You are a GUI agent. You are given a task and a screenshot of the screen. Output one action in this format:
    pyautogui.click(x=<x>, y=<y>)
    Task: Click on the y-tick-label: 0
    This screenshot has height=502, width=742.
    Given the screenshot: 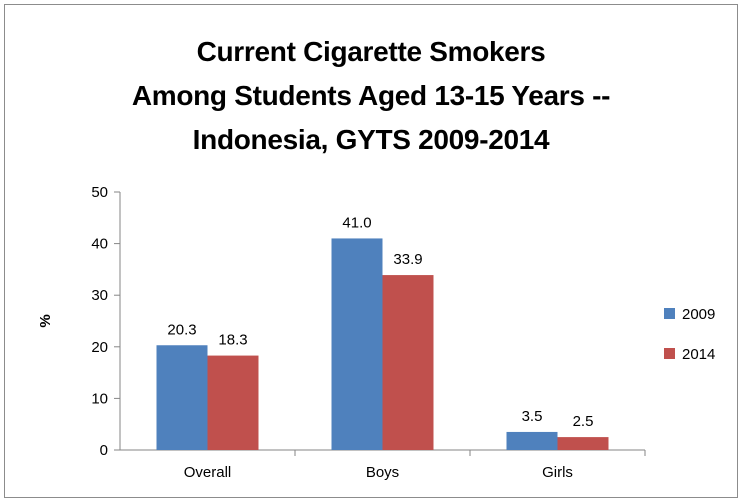 What is the action you would take?
    pyautogui.click(x=104, y=450)
    